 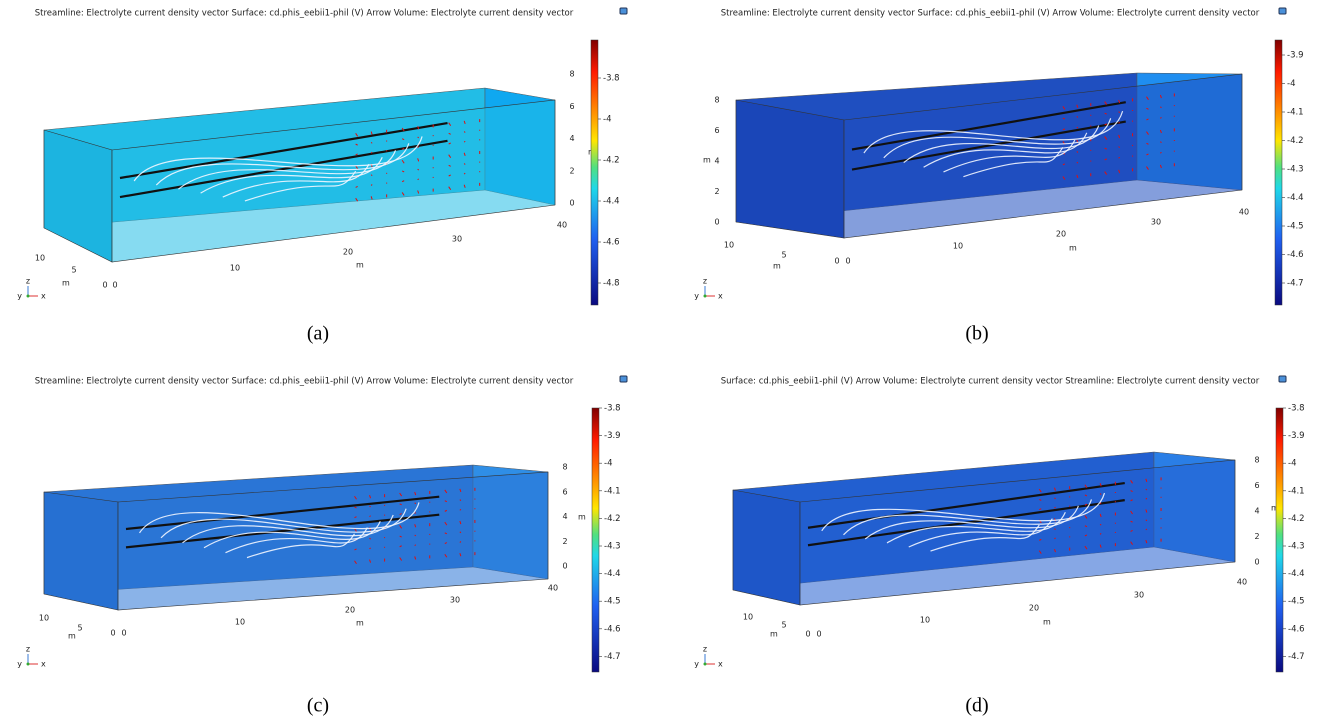 I want to click on z-tick-label: 4, so click(x=571, y=138).